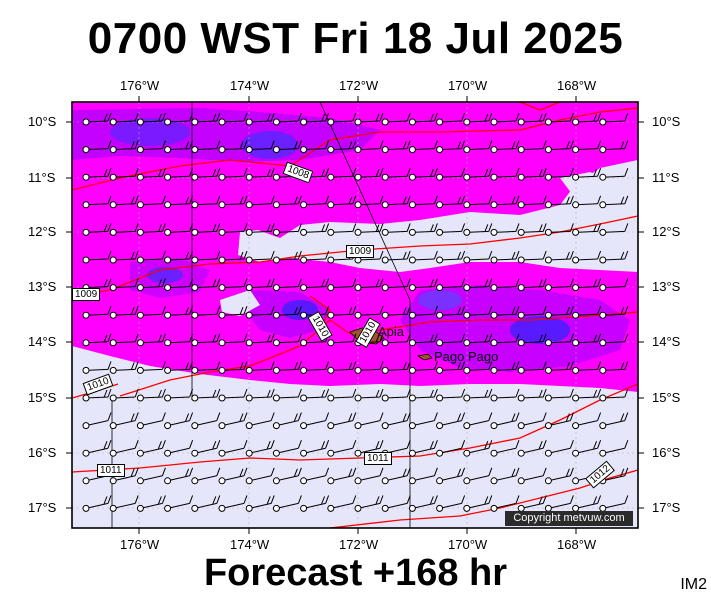 The width and height of the screenshot is (711, 600). Describe the element at coordinates (42, 177) in the screenshot. I see `lat-label-left: 11°S` at that location.